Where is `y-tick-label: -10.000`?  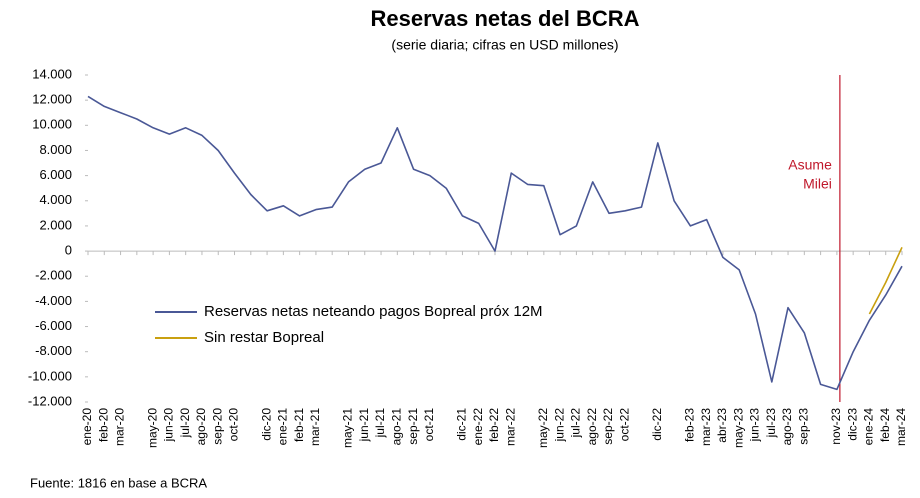 y-tick-label: -10.000 is located at coordinates (50, 375).